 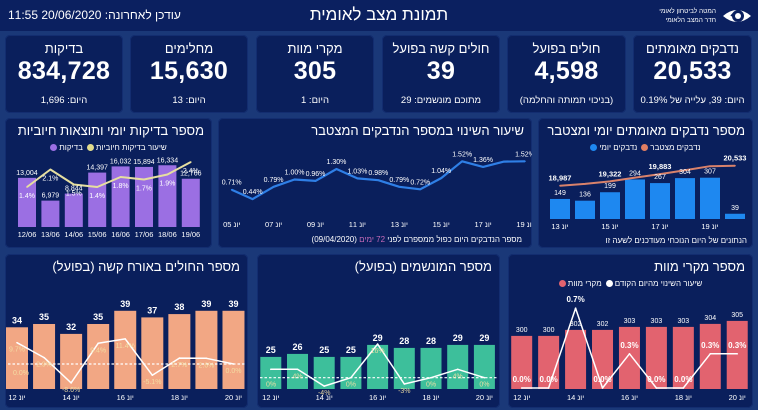 I want to click on legend-item-change-rate: שיעור השינוי מהיום הקודם, so click(x=653, y=283).